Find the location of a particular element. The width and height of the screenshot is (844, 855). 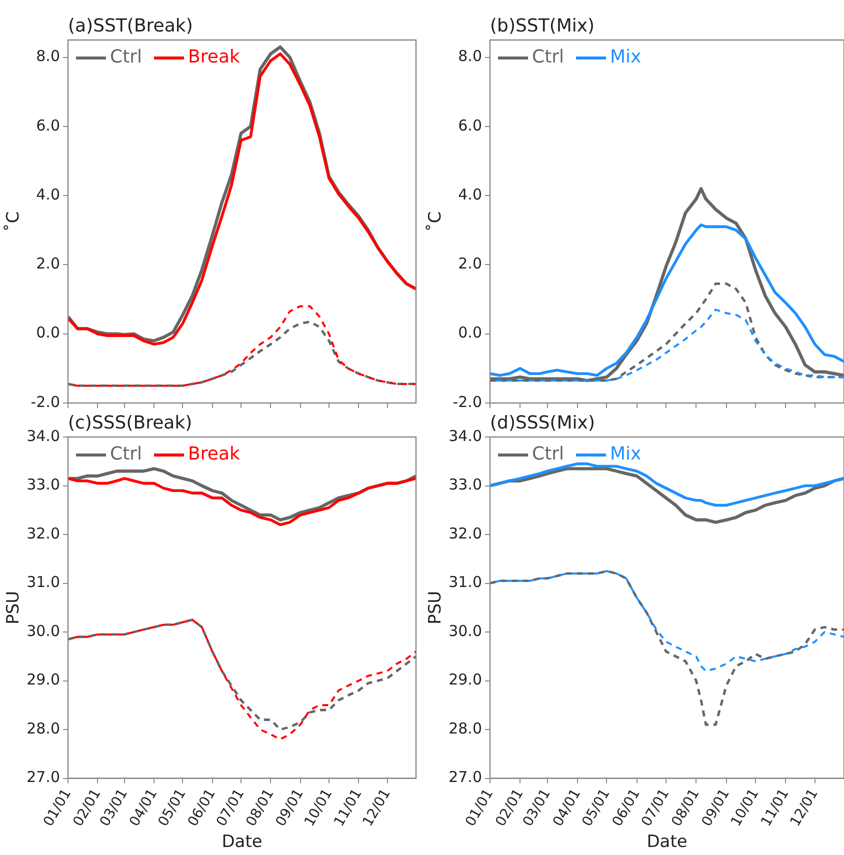

line-series is located at coordinates (667, 648).